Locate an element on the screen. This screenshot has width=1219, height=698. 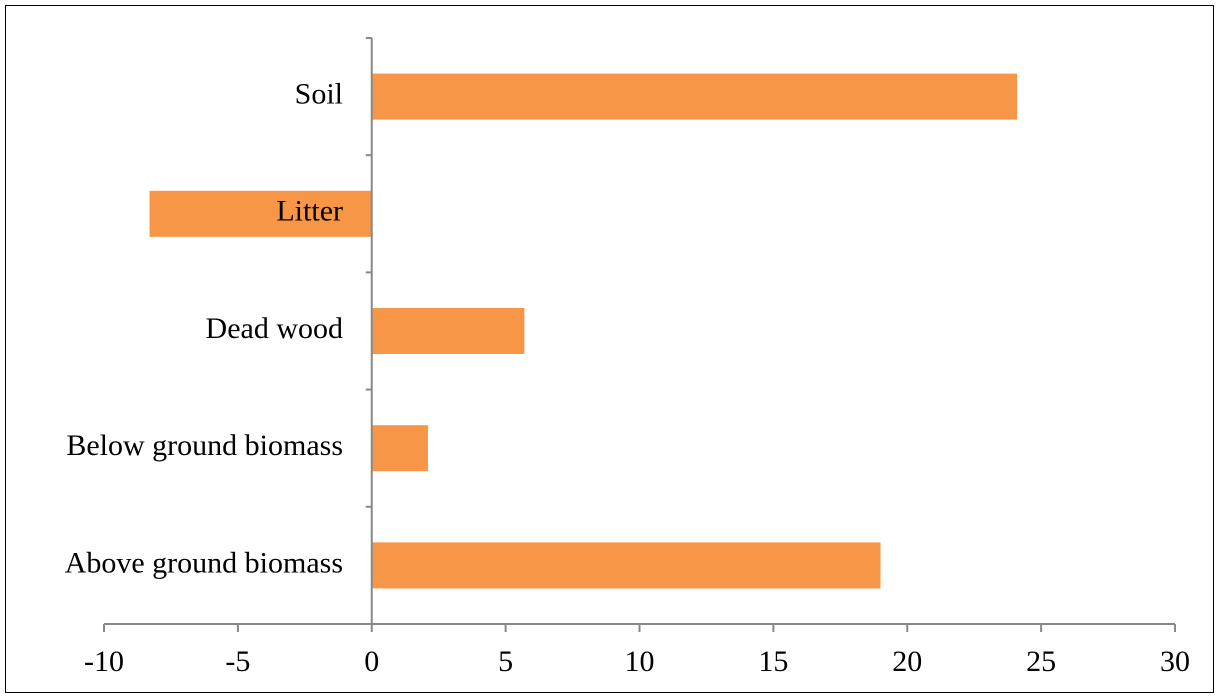
y-tick-label: Litter is located at coordinates (309, 211).